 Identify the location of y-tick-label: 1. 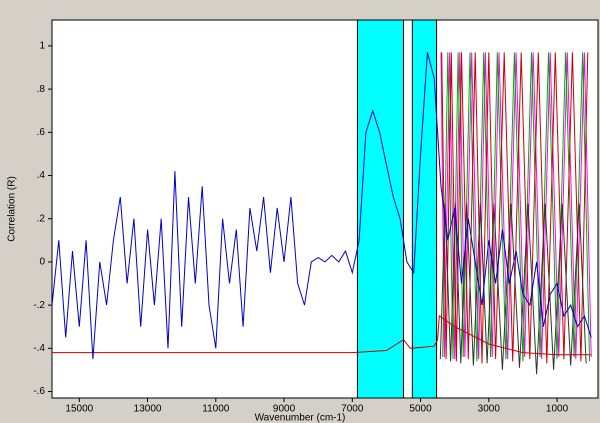
(42, 46).